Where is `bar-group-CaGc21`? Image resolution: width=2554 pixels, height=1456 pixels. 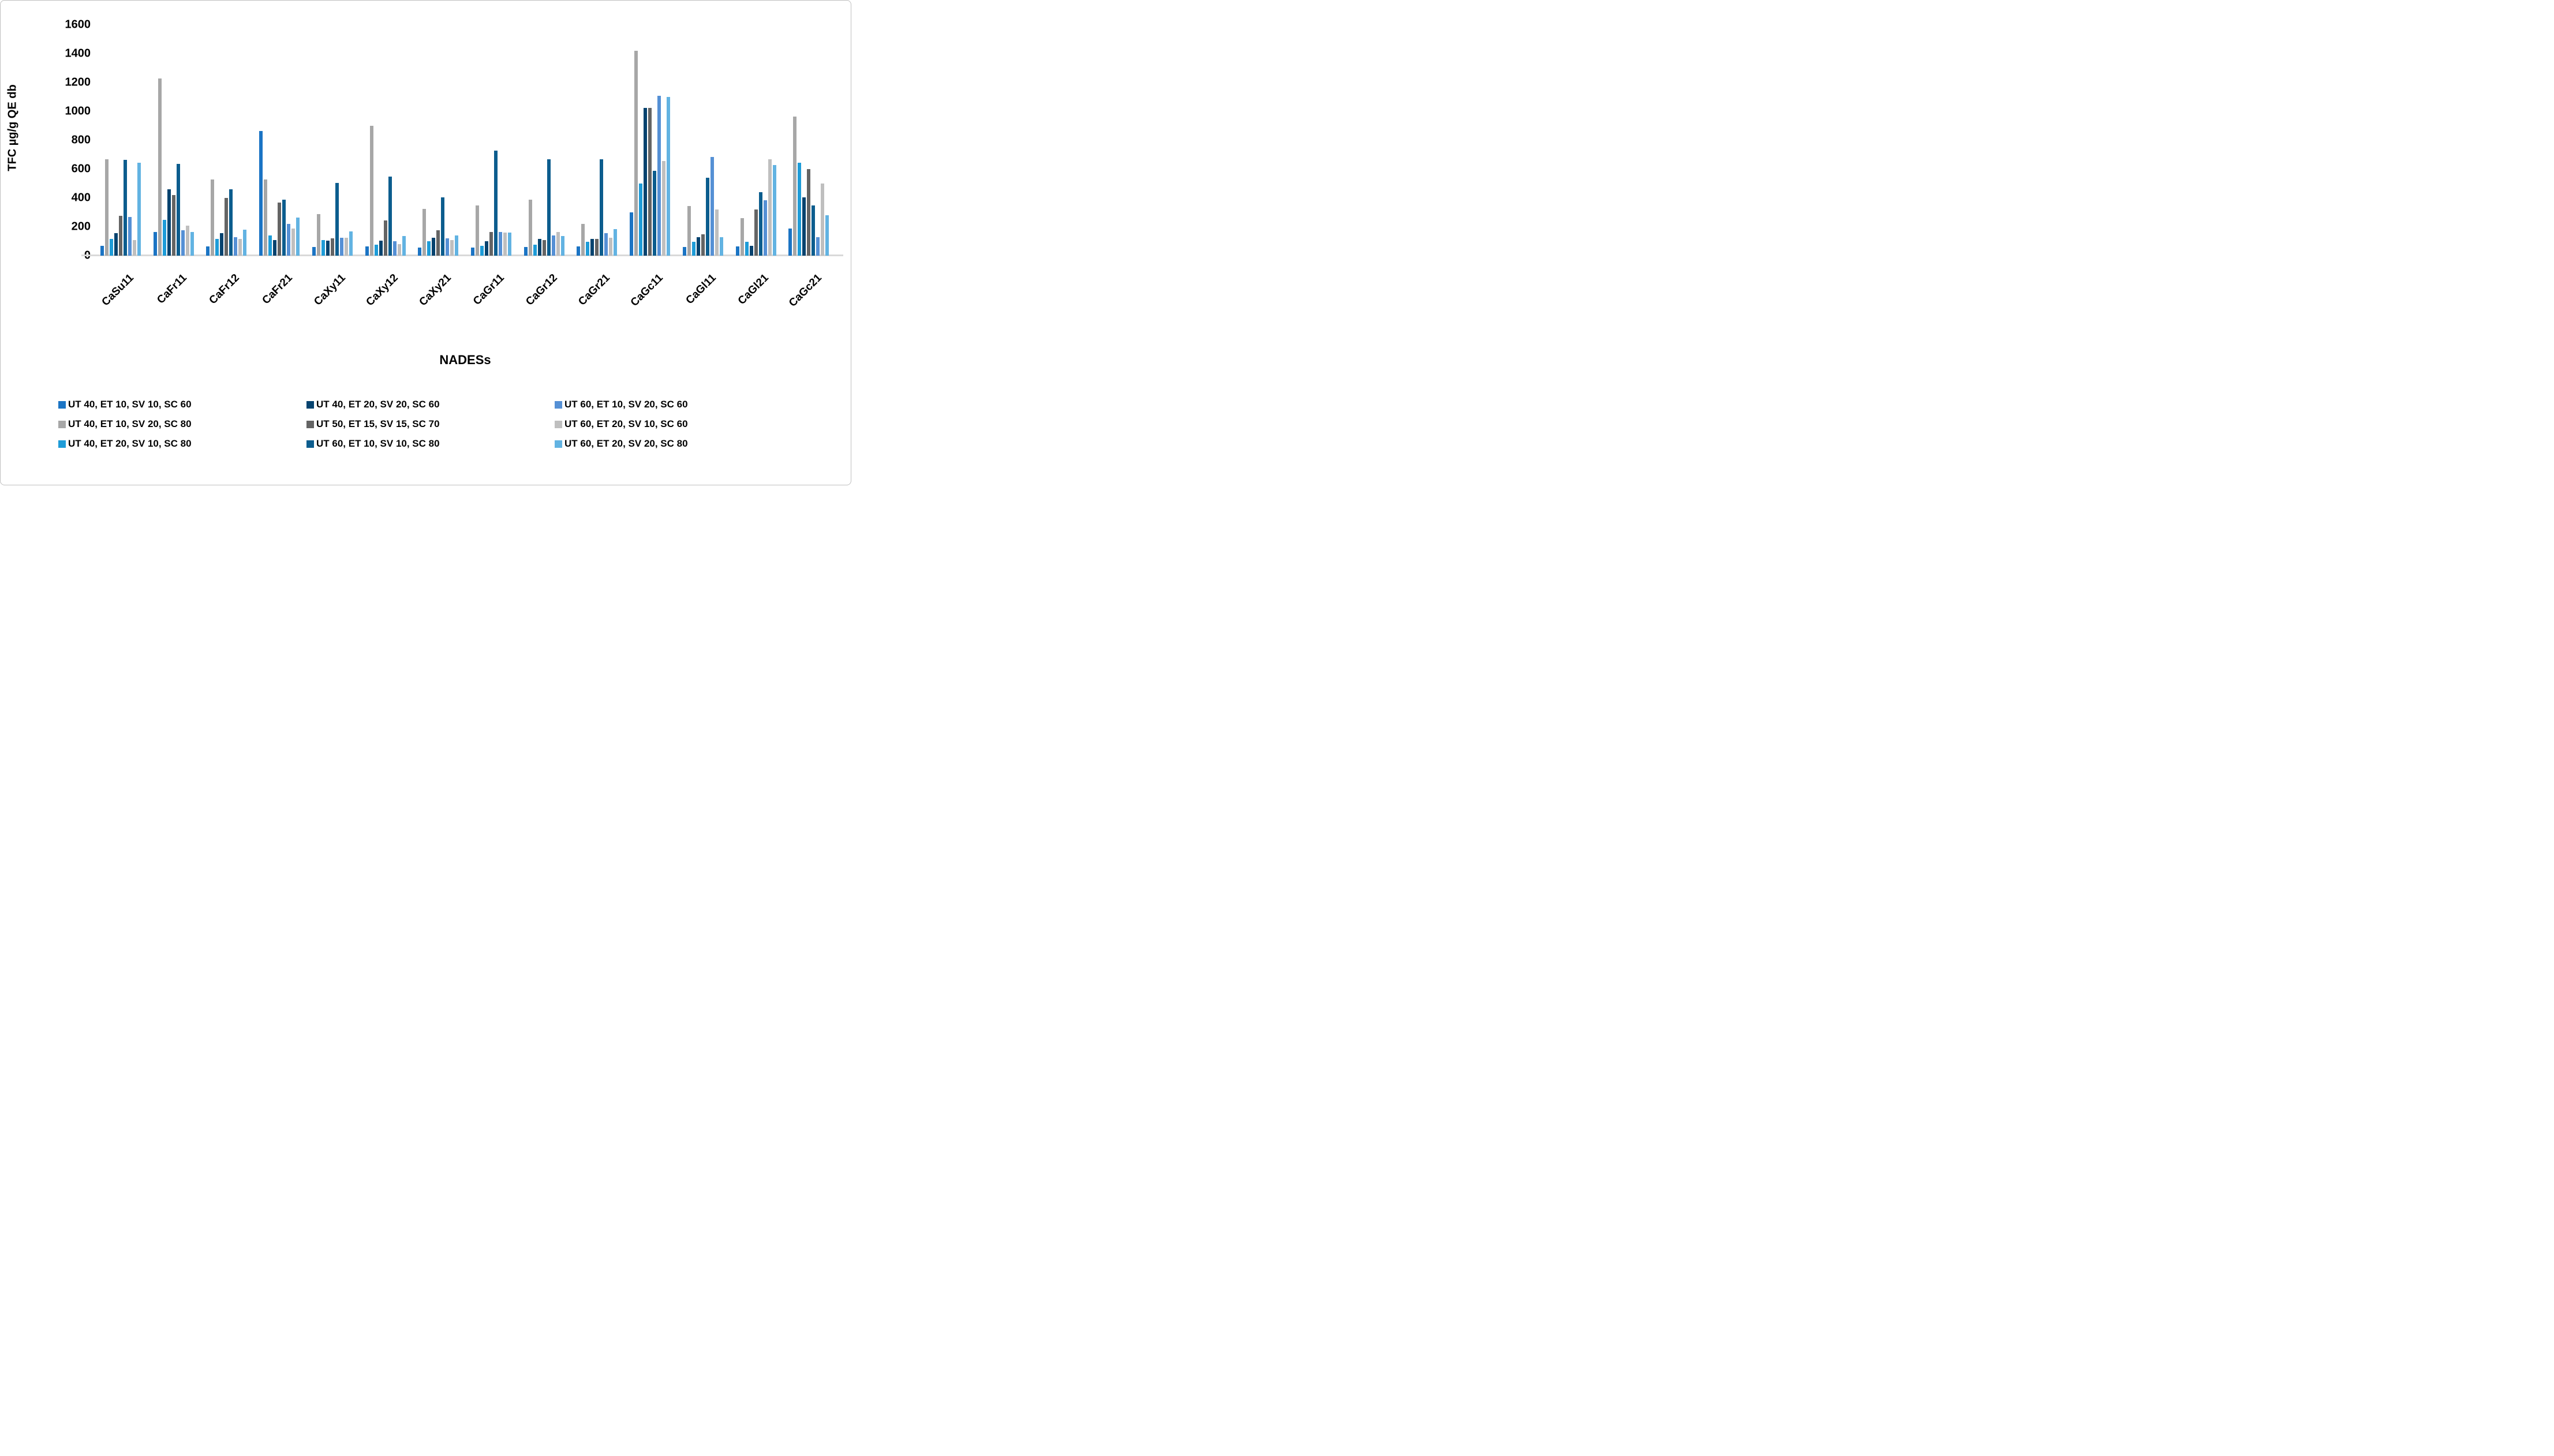
bar-group-CaGc21 is located at coordinates (809, 186).